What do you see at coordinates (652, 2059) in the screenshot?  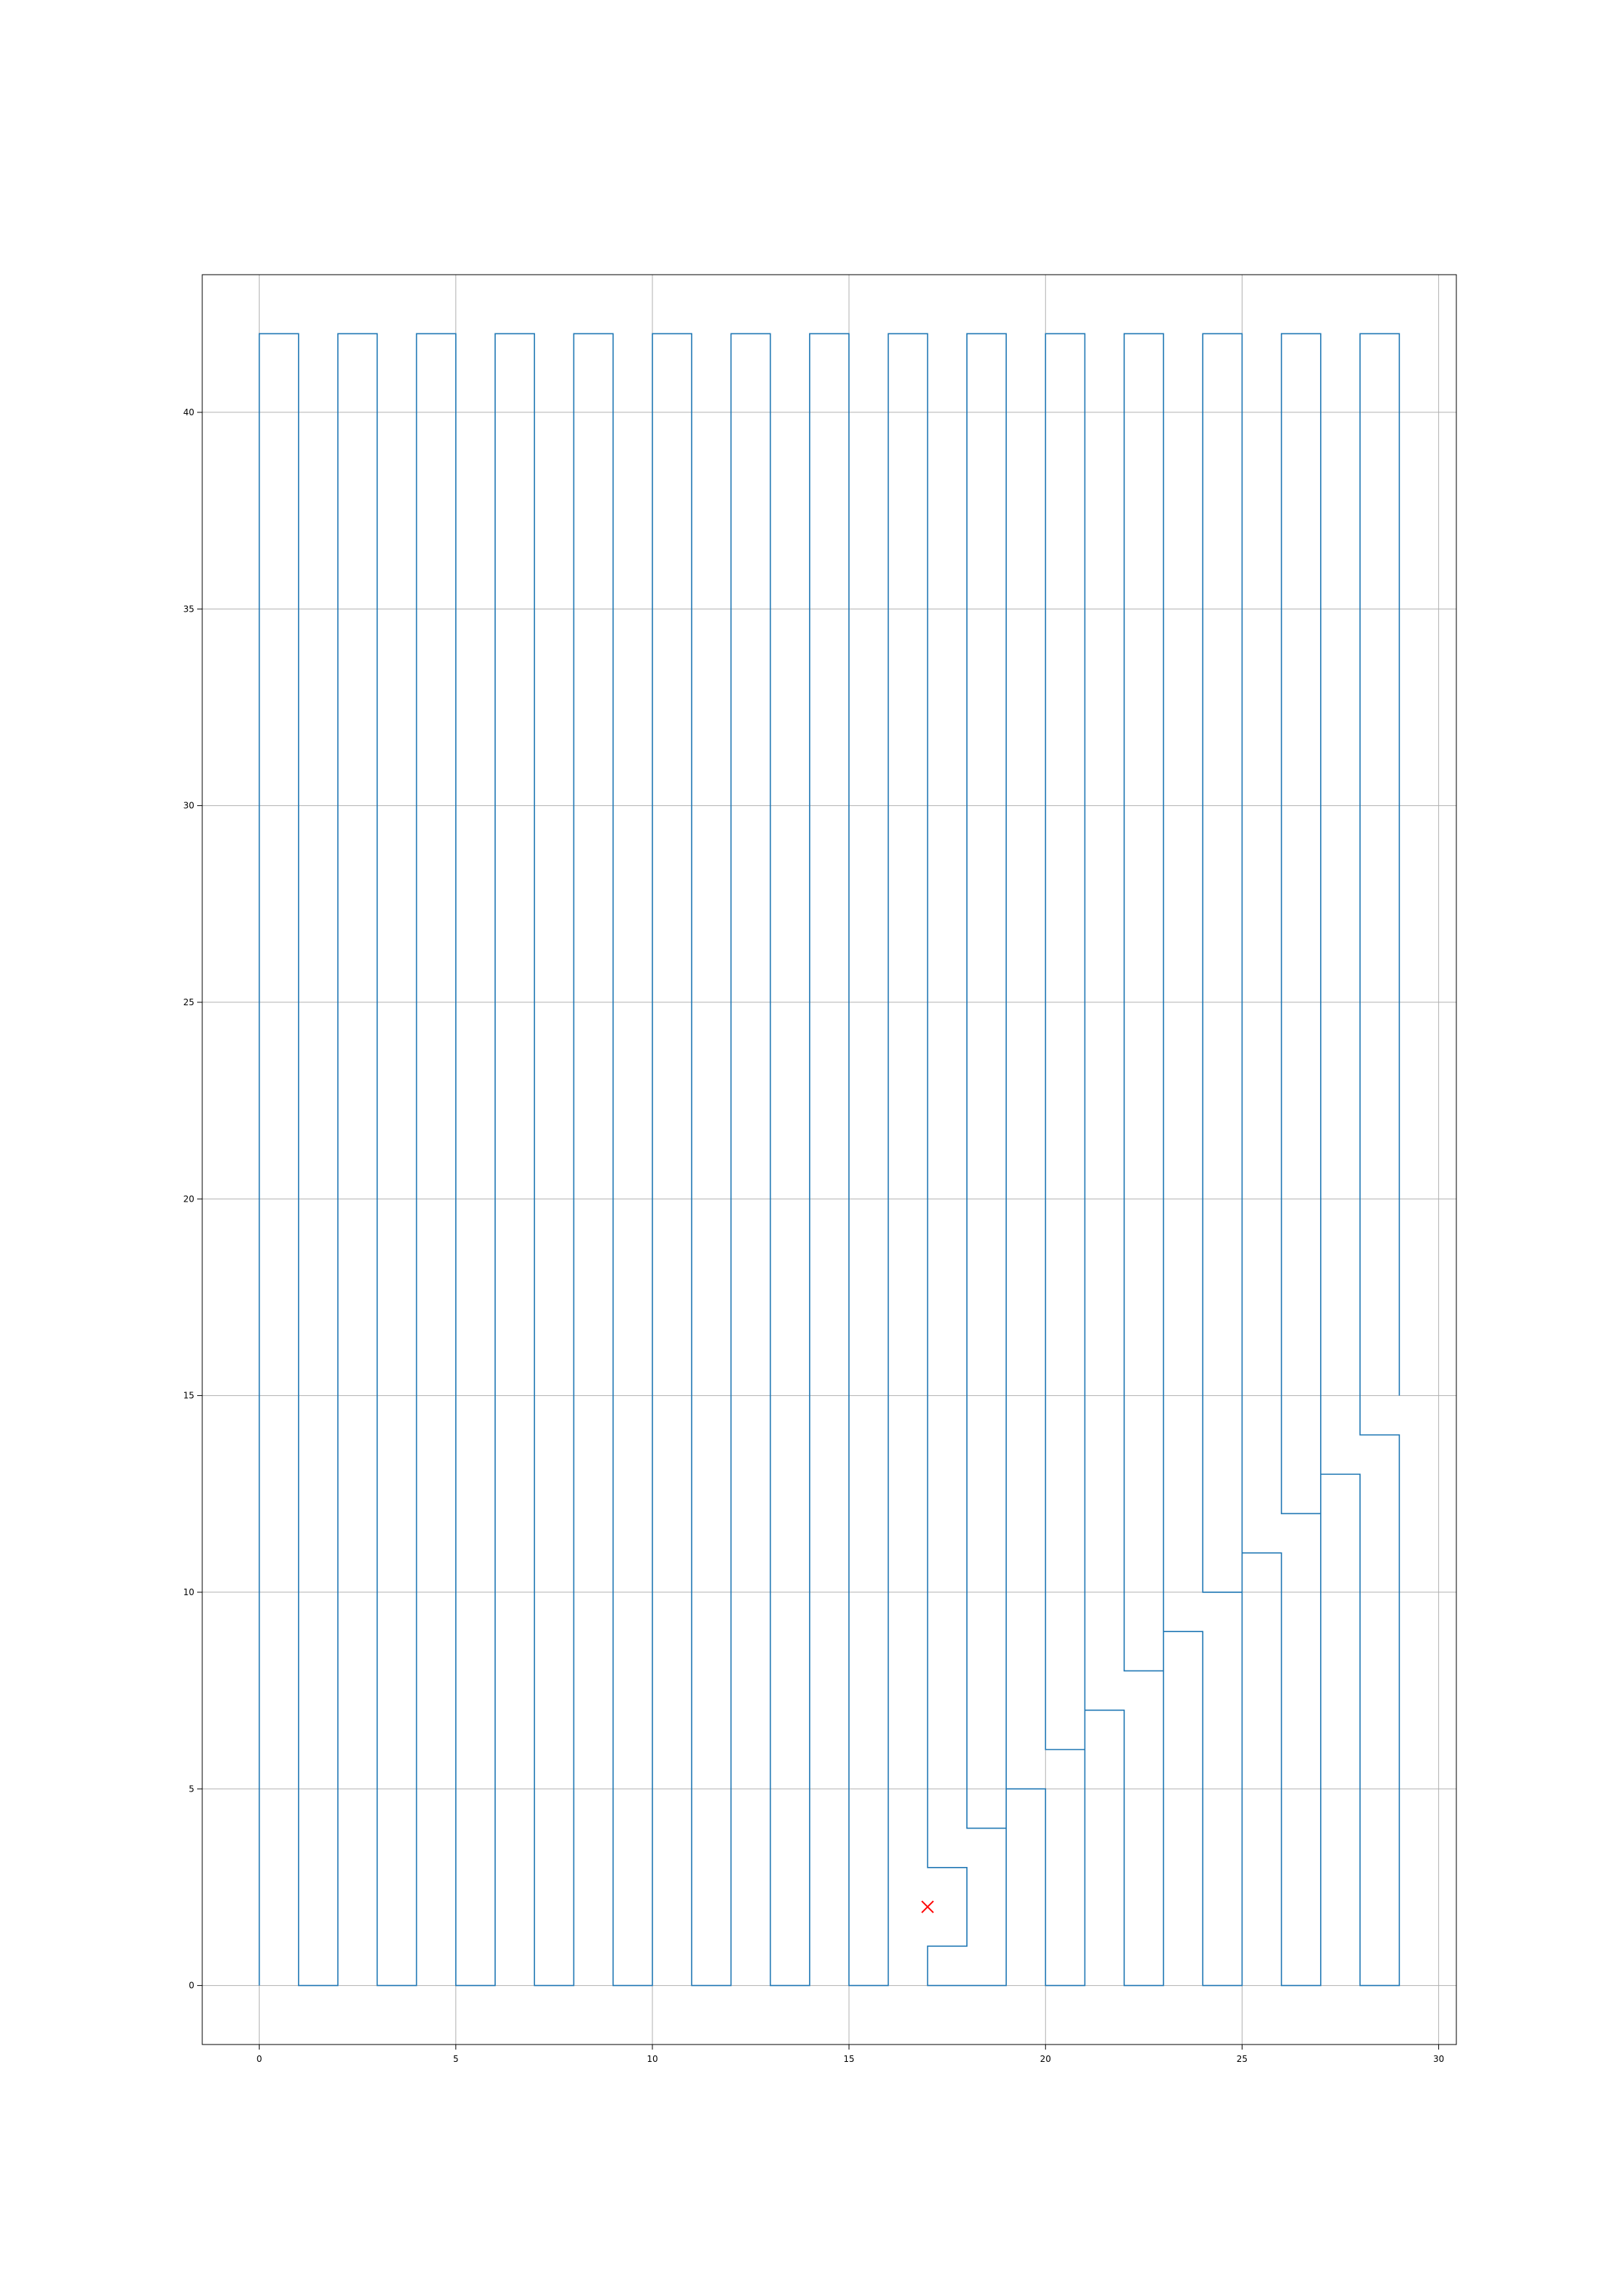 I see `x-tick-label-10: 10` at bounding box center [652, 2059].